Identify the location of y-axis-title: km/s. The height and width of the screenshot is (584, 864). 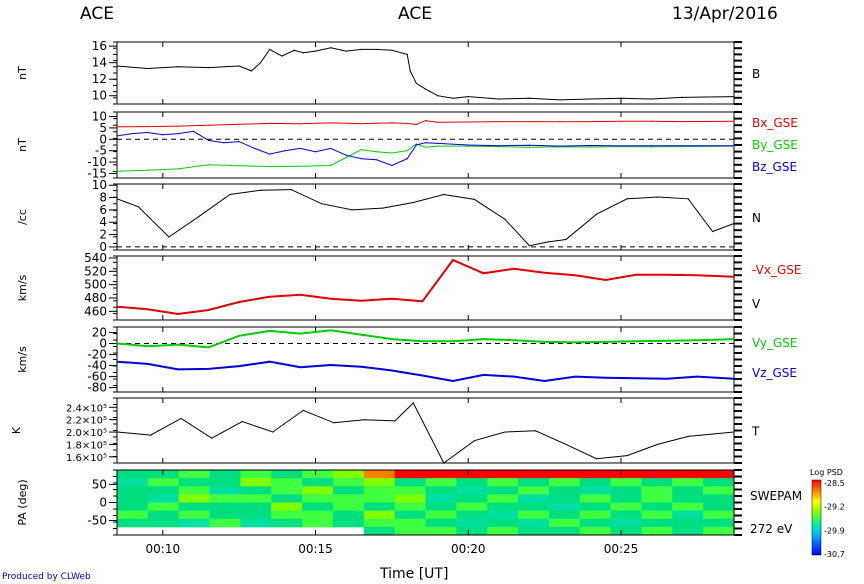
(22, 287).